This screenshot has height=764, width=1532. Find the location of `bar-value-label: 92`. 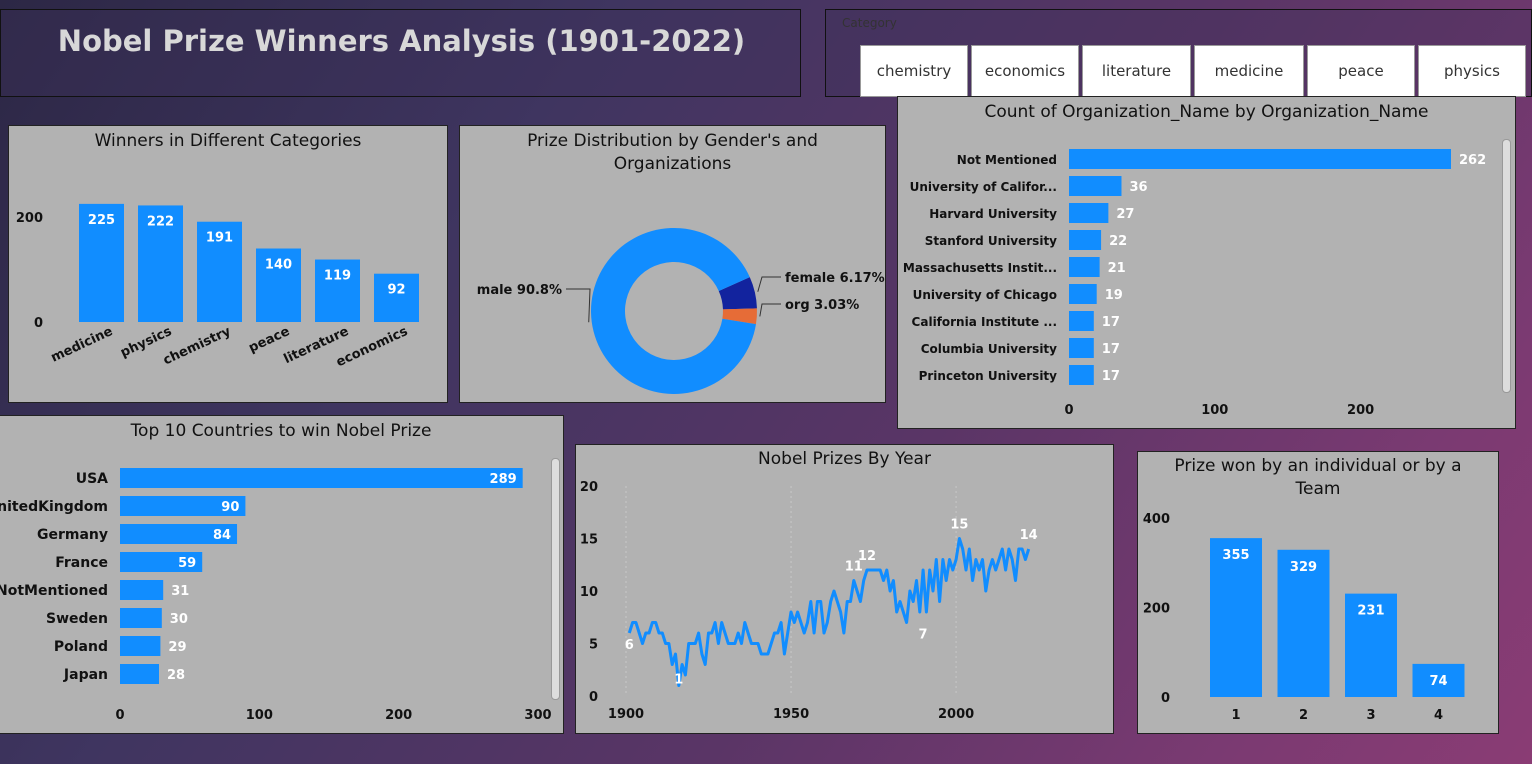

bar-value-label: 92 is located at coordinates (396, 290).